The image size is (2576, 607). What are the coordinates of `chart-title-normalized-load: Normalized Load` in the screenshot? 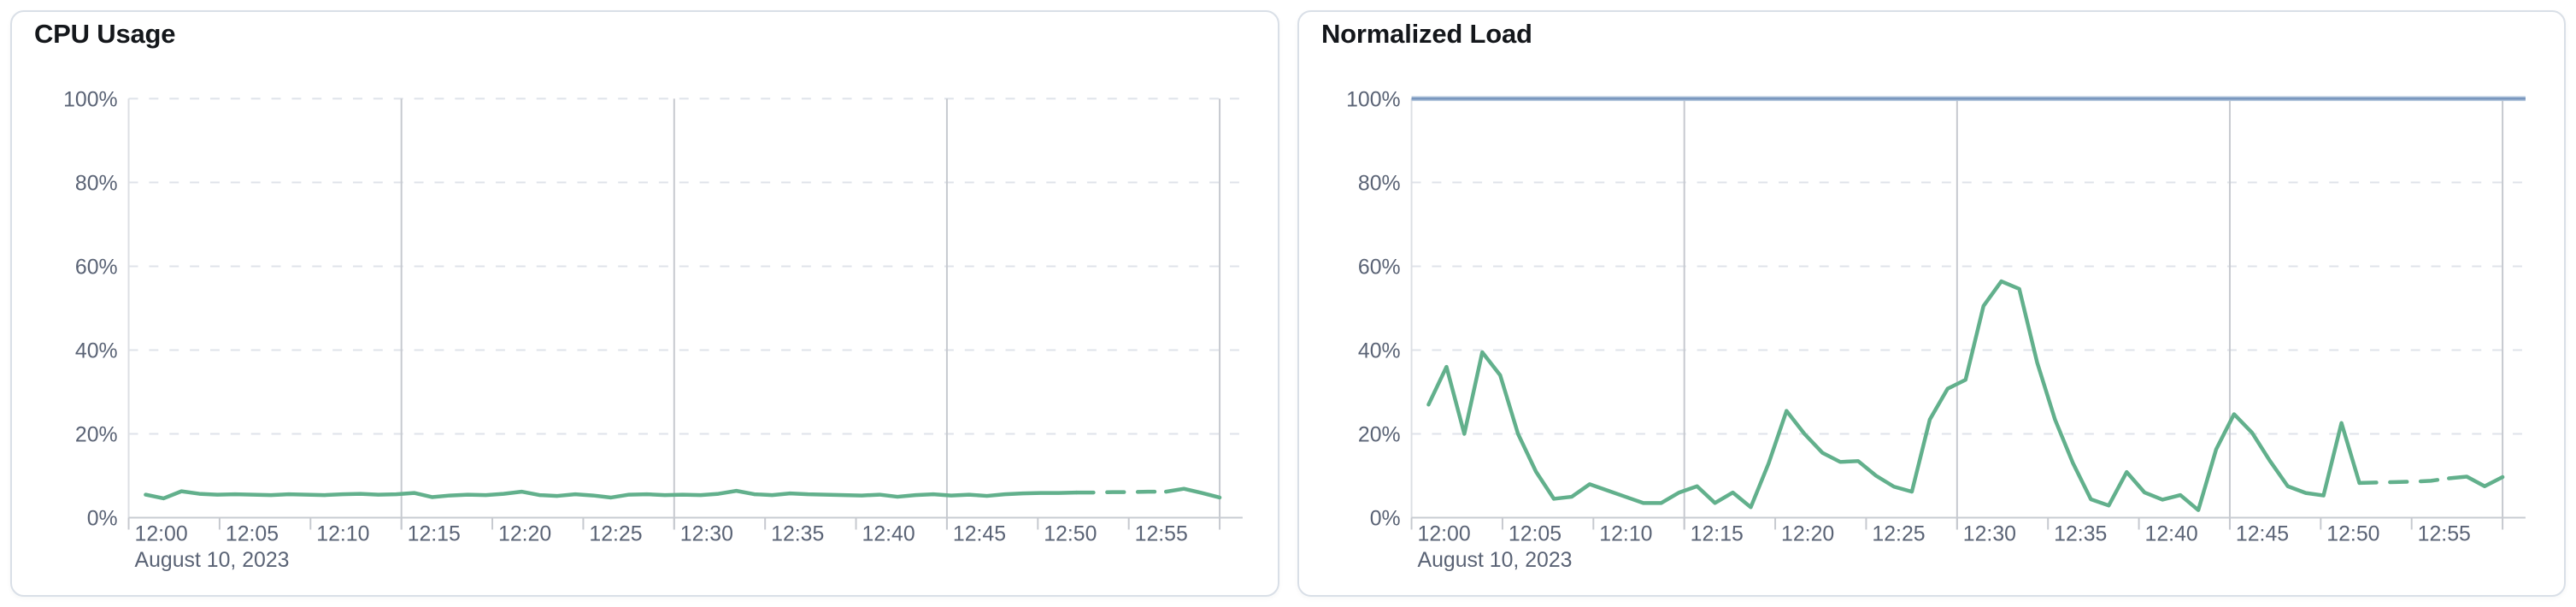 It's located at (1426, 34).